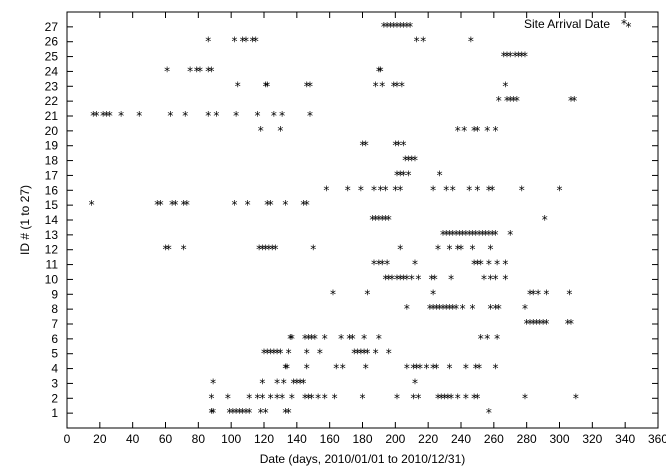 The height and width of the screenshot is (473, 666). I want to click on legend-label: Site Arrival Date, so click(567, 24).